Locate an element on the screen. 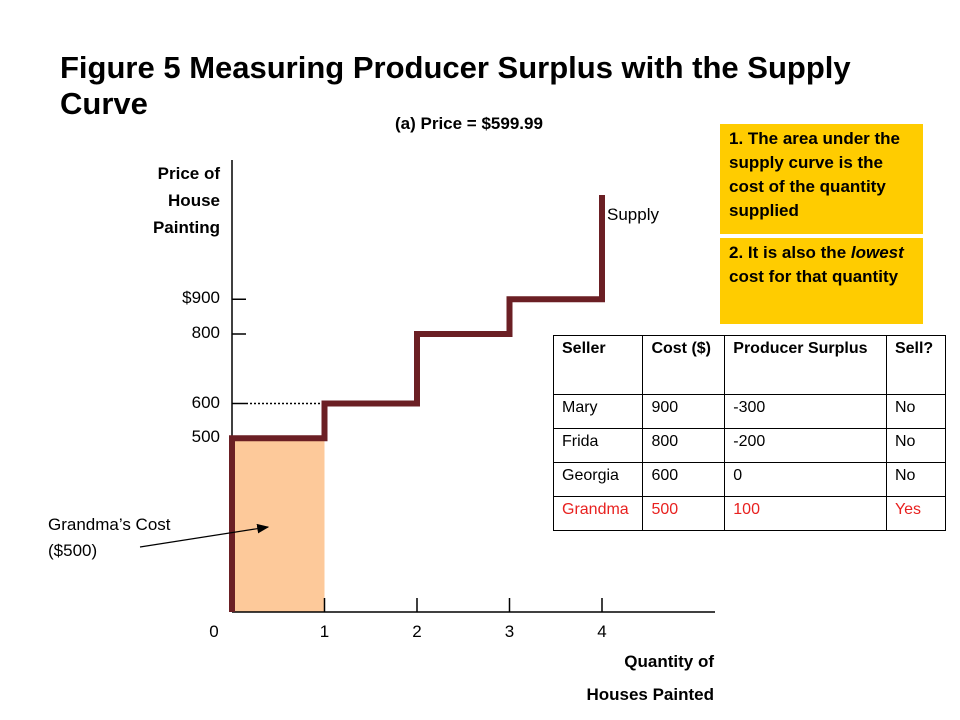 The height and width of the screenshot is (720, 960). grandma-cost-label: Grandma’s Cost ($500) is located at coordinates (109, 538).